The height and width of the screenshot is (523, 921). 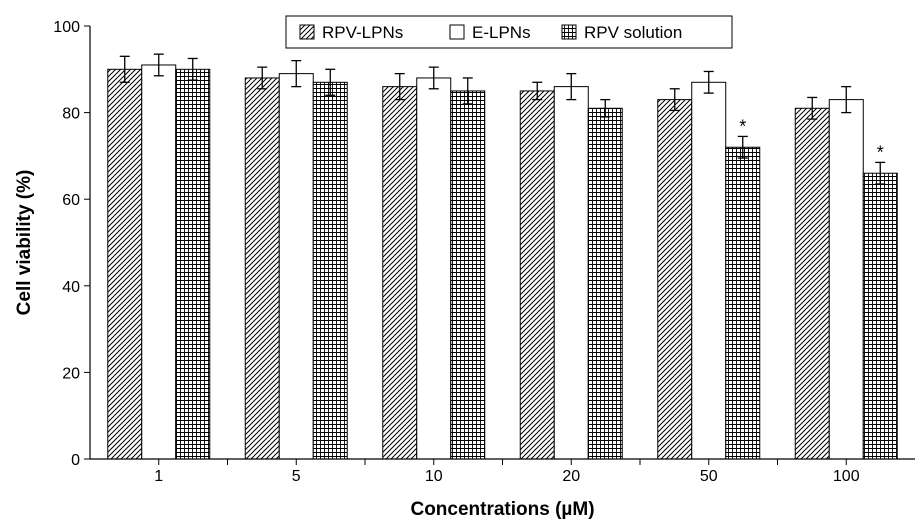 I want to click on legend-box, so click(x=509, y=32).